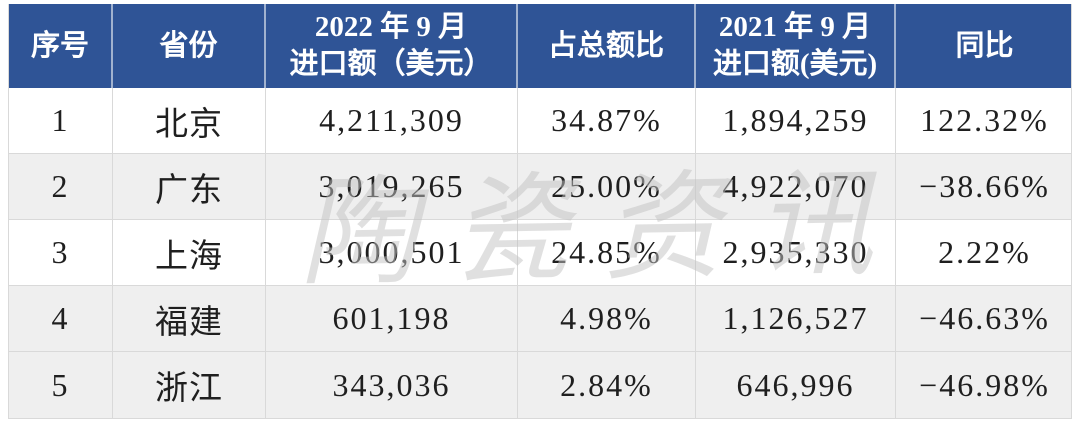 This screenshot has height=423, width=1080. I want to click on cell-serial: 1, so click(61, 120).